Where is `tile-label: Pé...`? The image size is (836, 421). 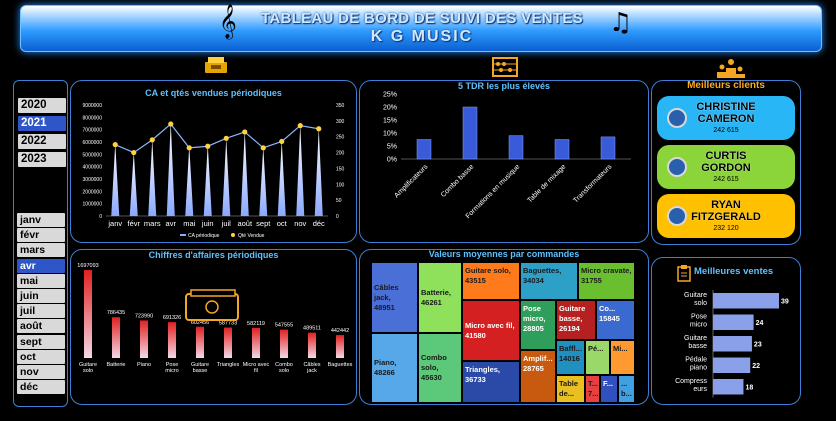
tile-label: Pé... is located at coordinates (596, 348).